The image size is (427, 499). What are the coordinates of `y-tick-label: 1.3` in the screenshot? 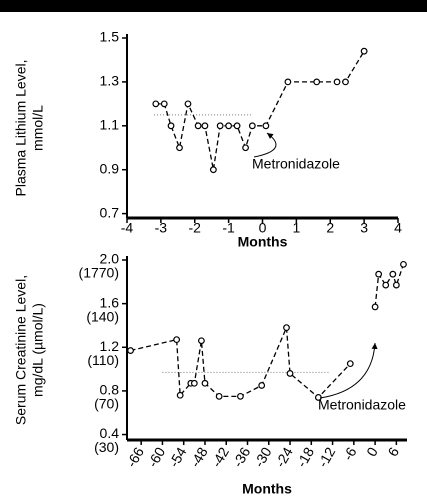 It's located at (110, 81).